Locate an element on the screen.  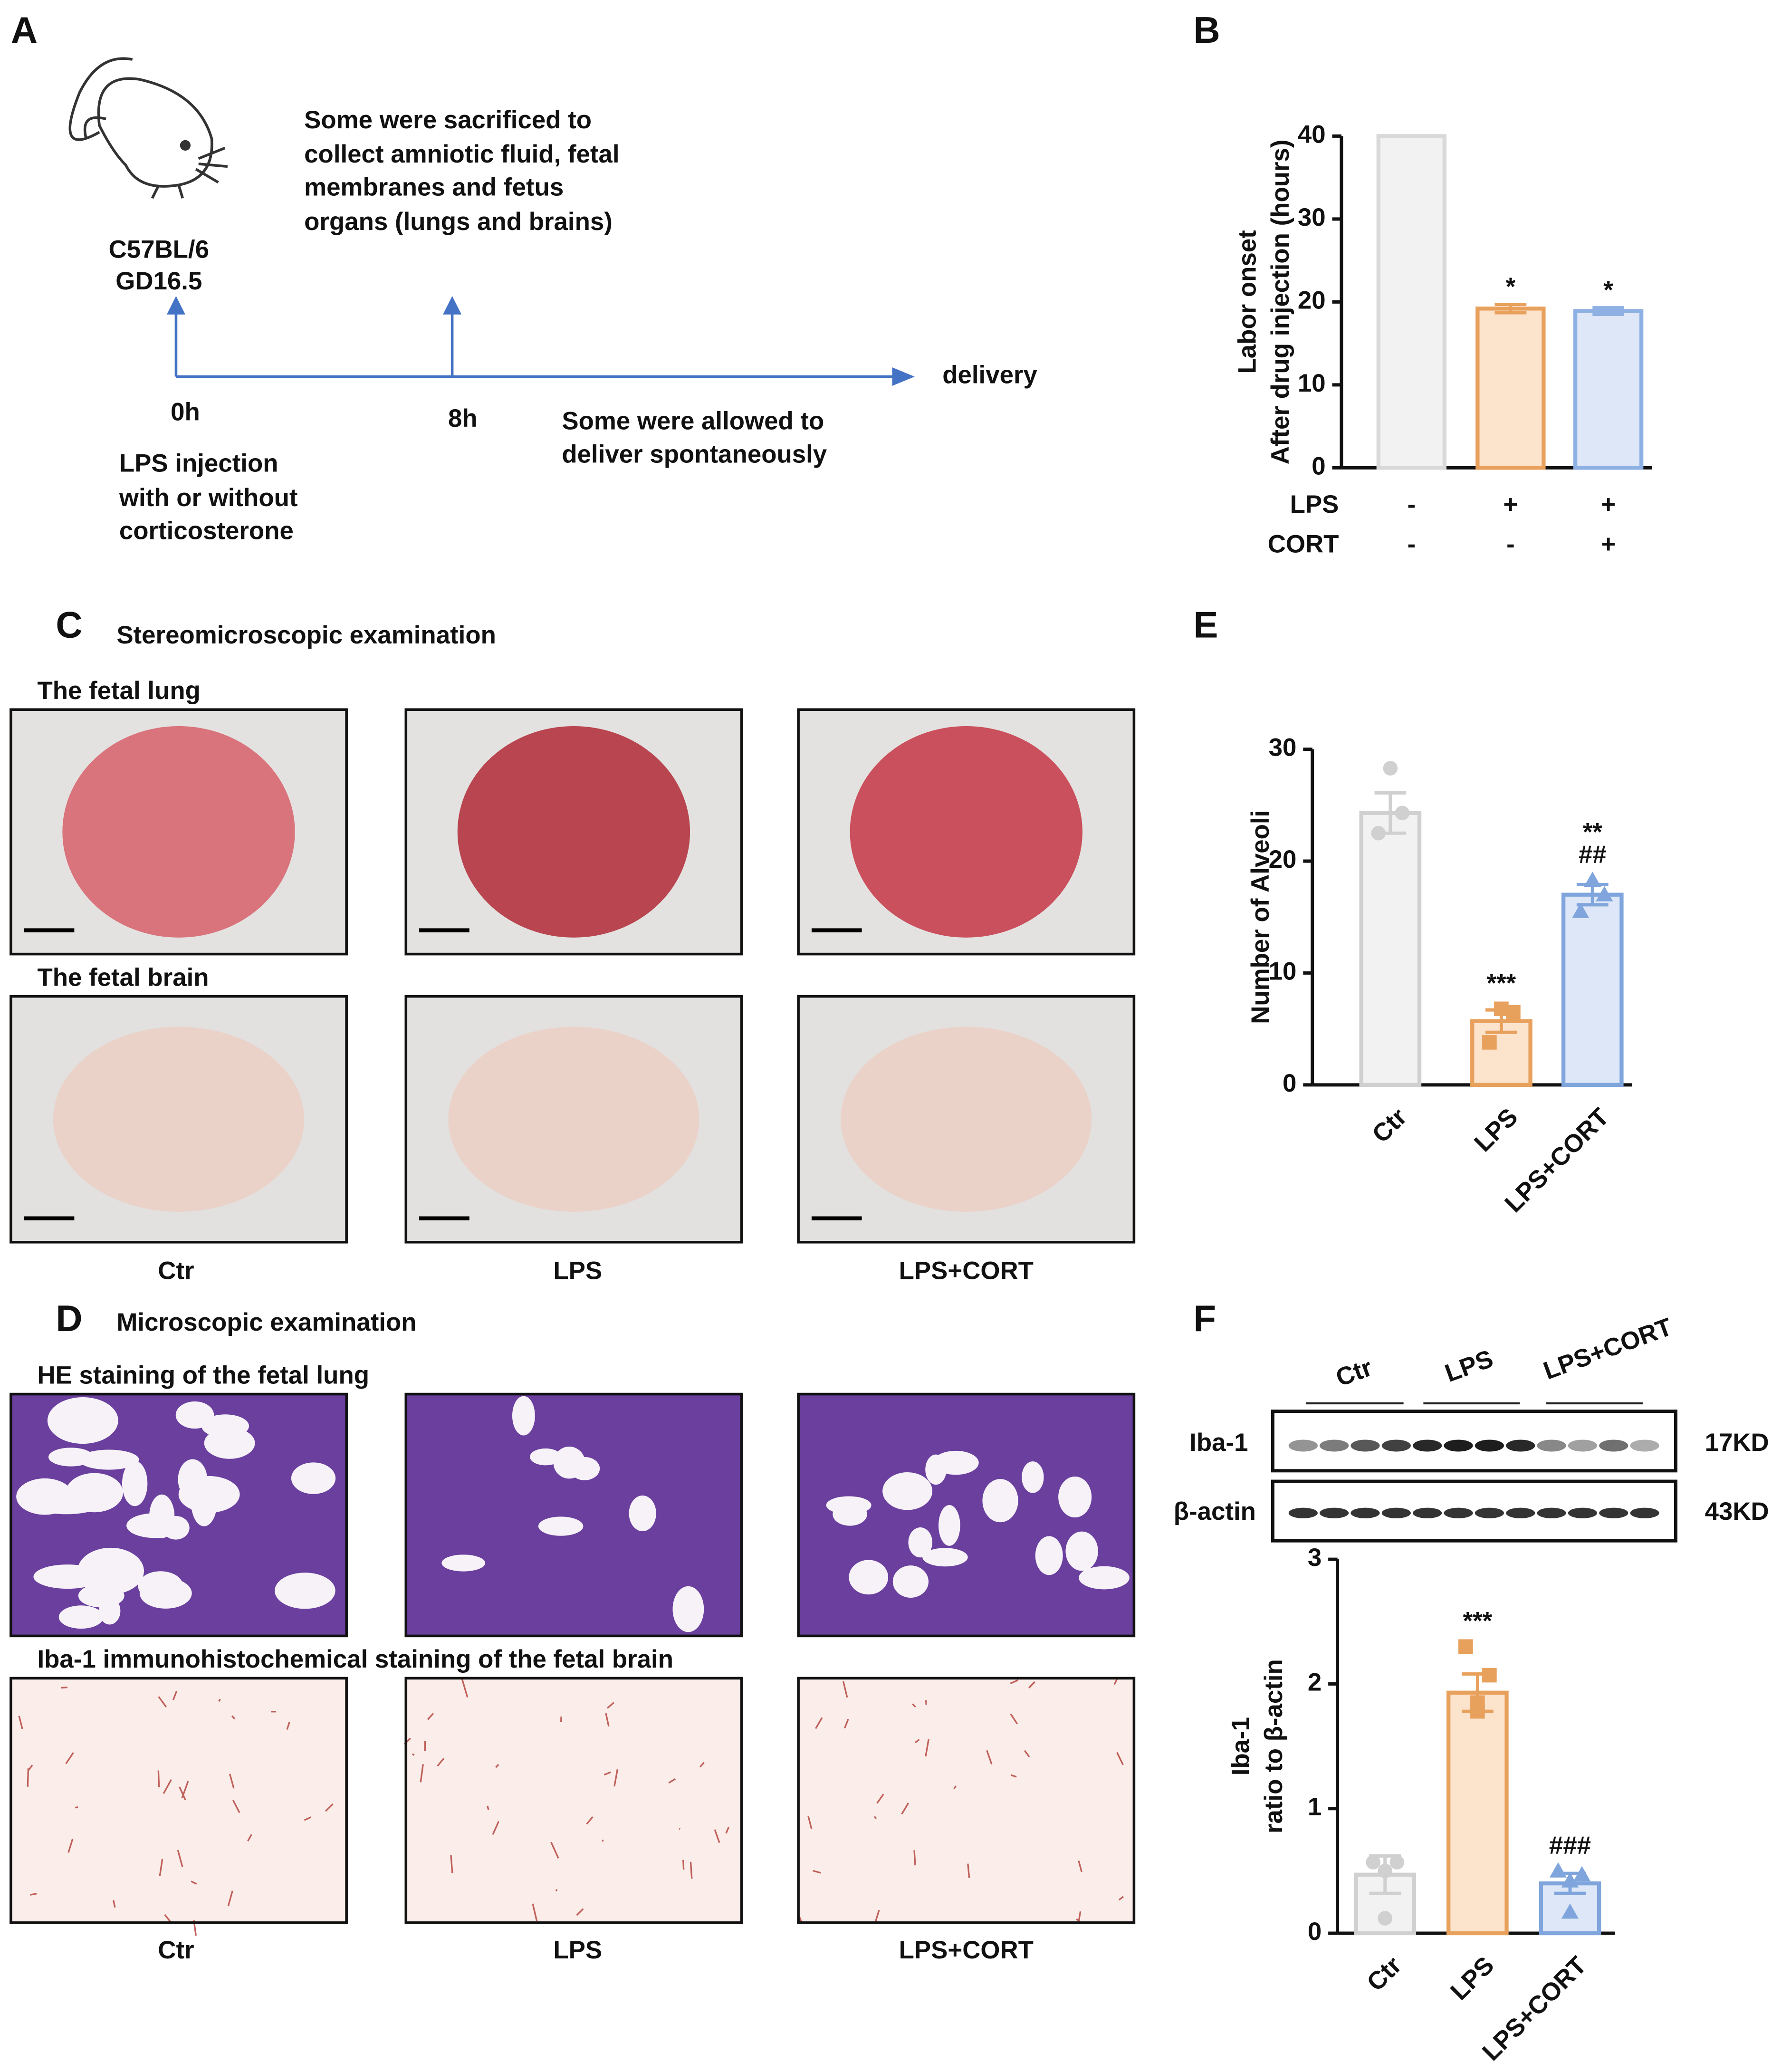
lane-group: LPS+CORT is located at coordinates (1608, 1349).